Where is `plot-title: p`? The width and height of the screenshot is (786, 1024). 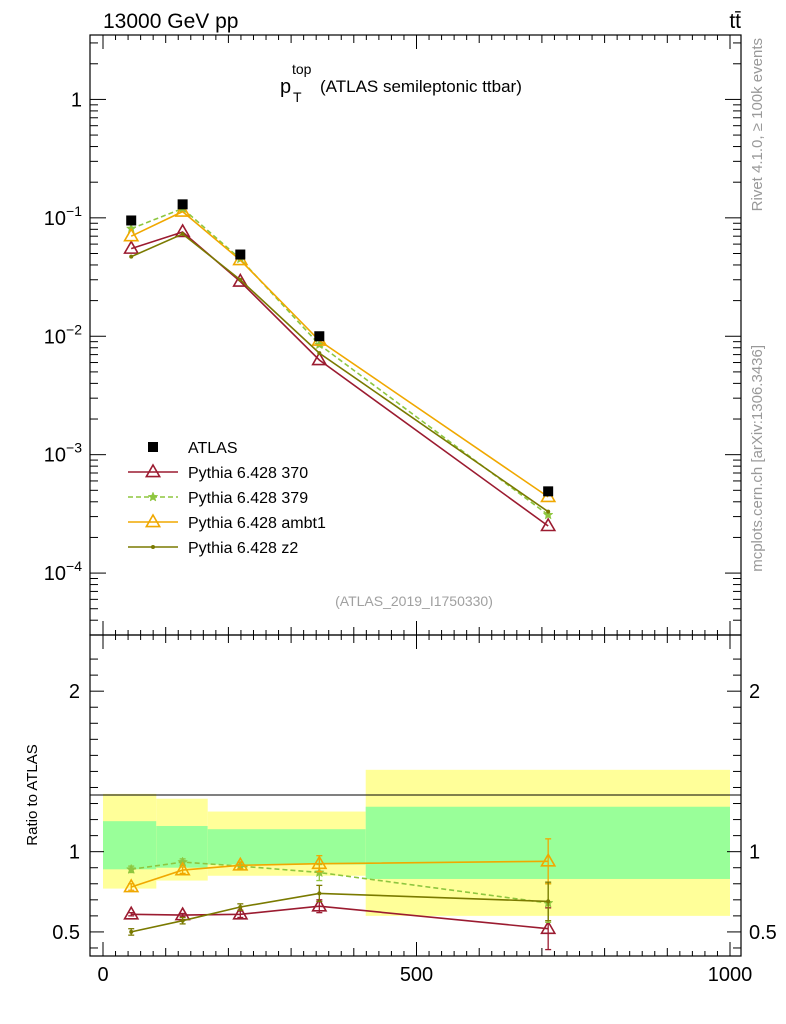 plot-title: p is located at coordinates (285, 87).